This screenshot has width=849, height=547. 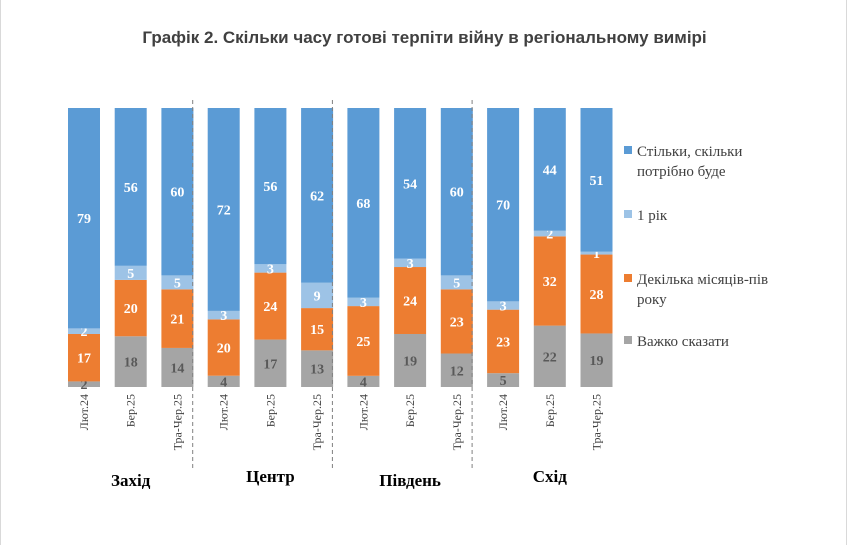 I want to click on legend-label: Стільки, скільки, so click(x=689, y=152).